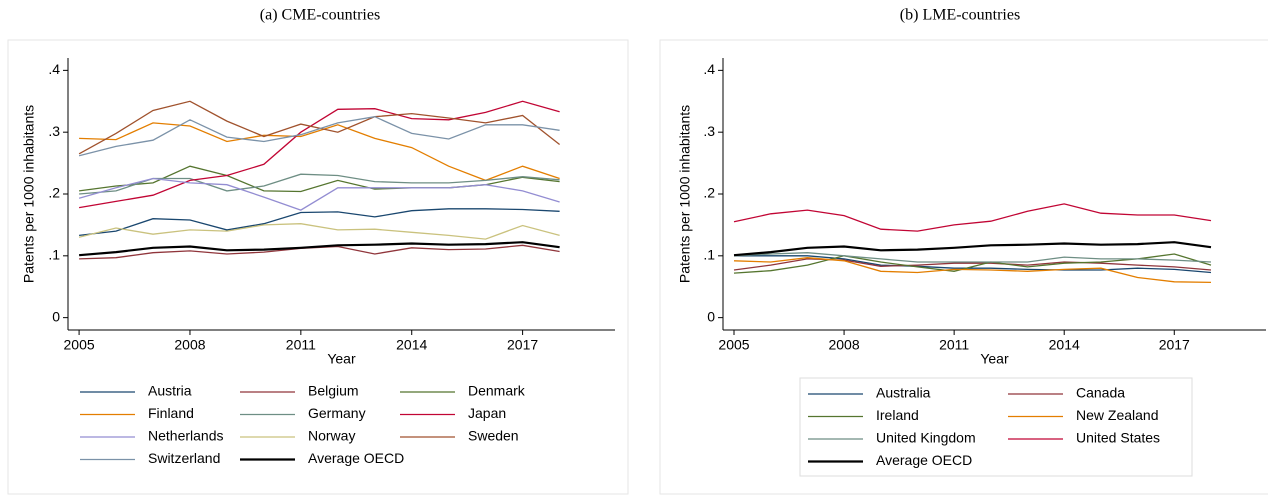  What do you see at coordinates (1117, 415) in the screenshot?
I see `legend-label: New Zealand` at bounding box center [1117, 415].